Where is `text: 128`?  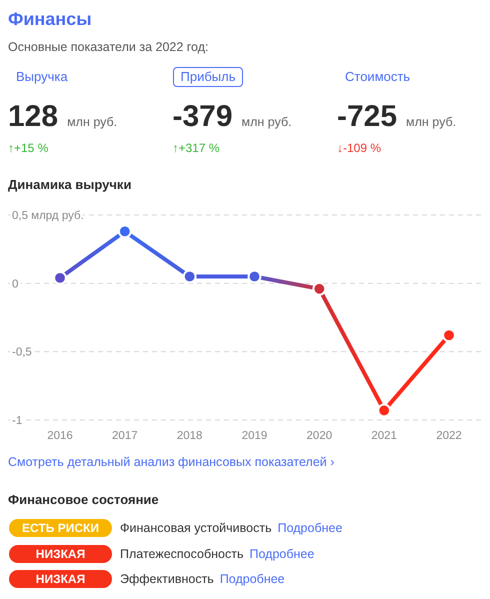 text: 128 is located at coordinates (33, 116).